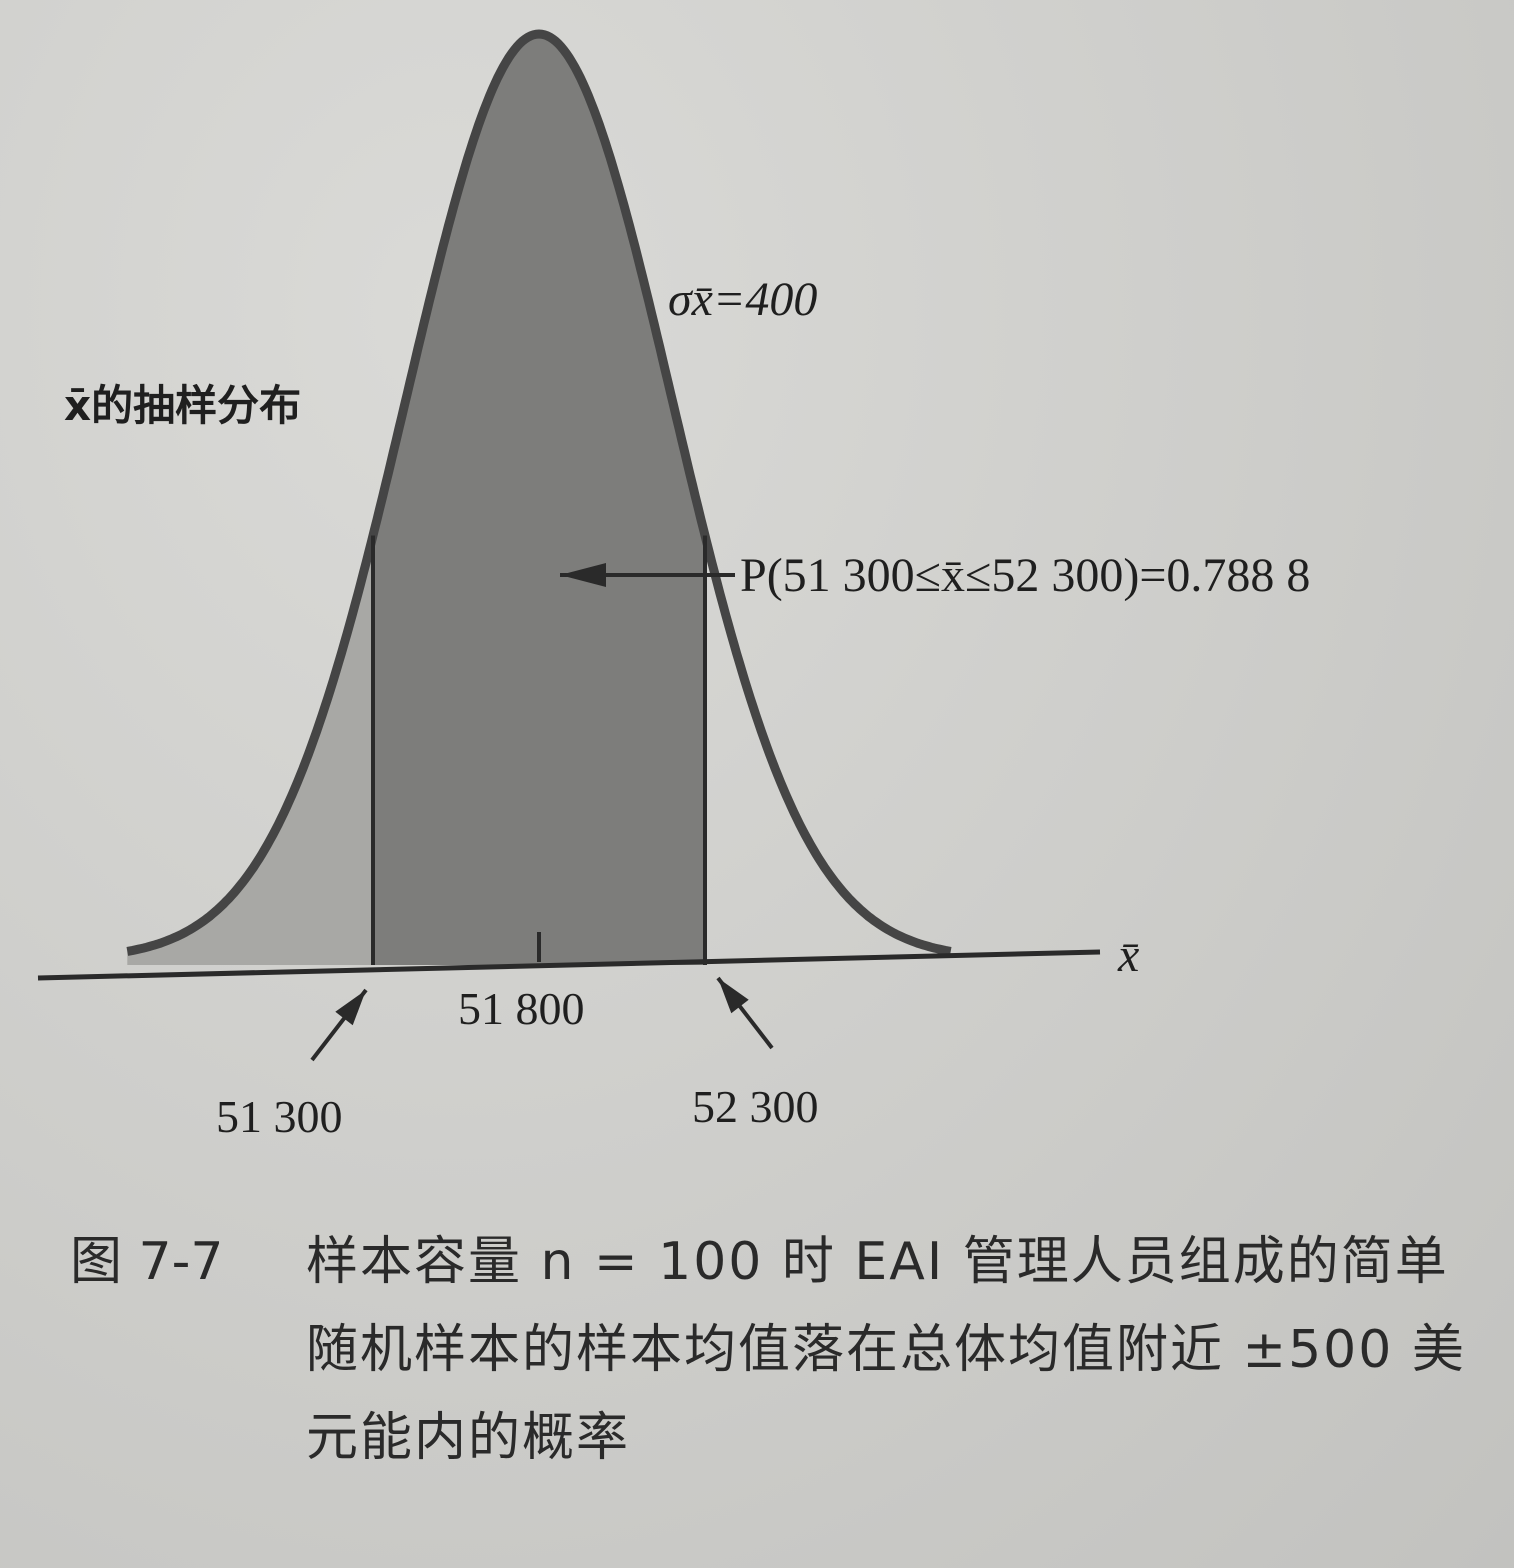 The image size is (1514, 1568). I want to click on lower-tick-label: 51 300, so click(279, 1116).